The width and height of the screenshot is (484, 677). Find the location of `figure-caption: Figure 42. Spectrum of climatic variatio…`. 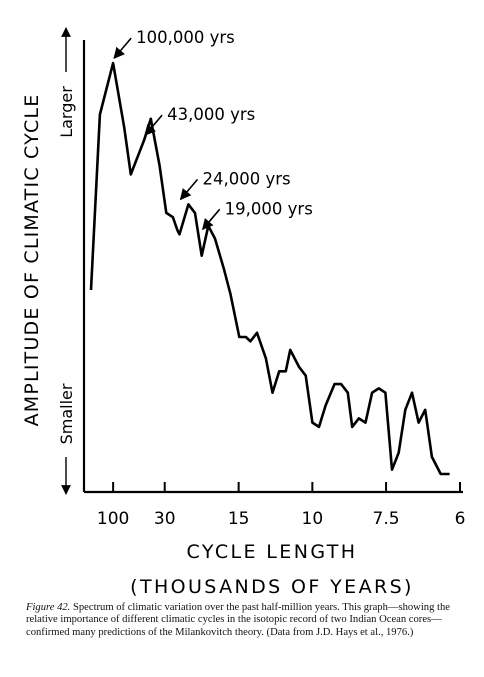

figure-caption: Figure 42. Spectrum of climatic variatio… is located at coordinates (249, 620).